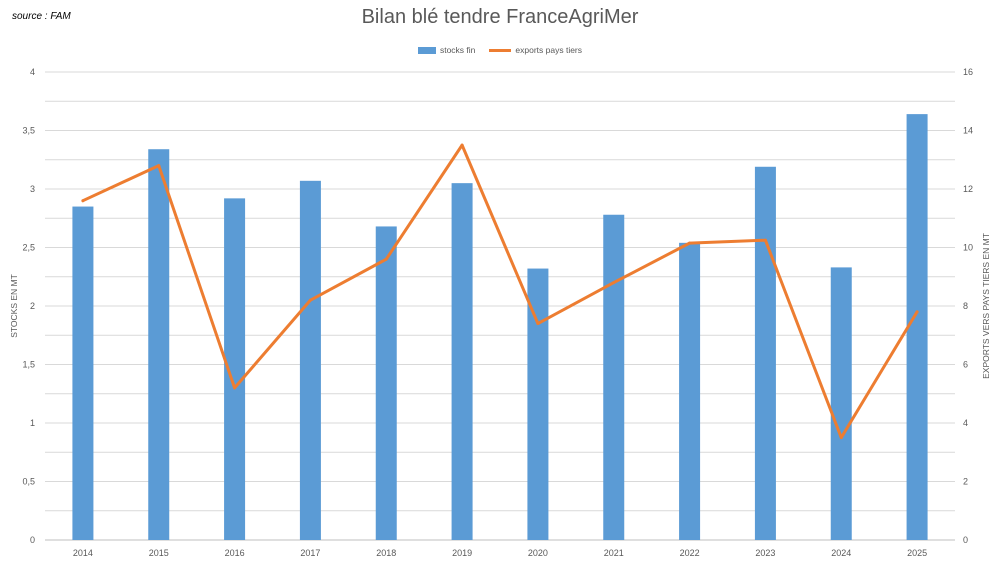 This screenshot has height=562, width=1000. What do you see at coordinates (159, 553) in the screenshot?
I see `x-tick-label: 2015` at bounding box center [159, 553].